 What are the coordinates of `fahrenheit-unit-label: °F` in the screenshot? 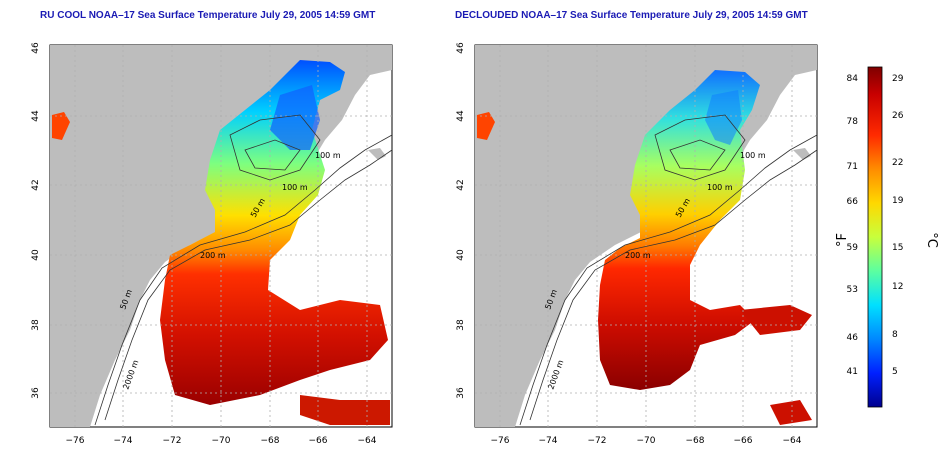 It's located at (842, 240).